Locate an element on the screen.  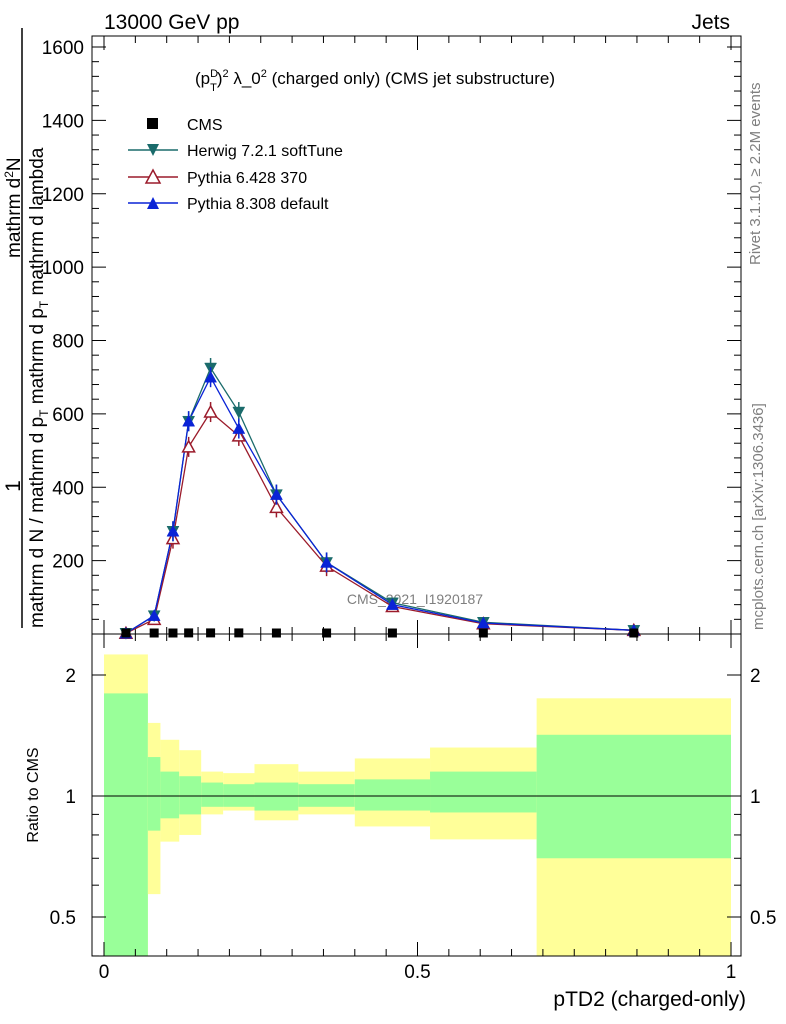
xtick-label: 0 is located at coordinates (104, 972).